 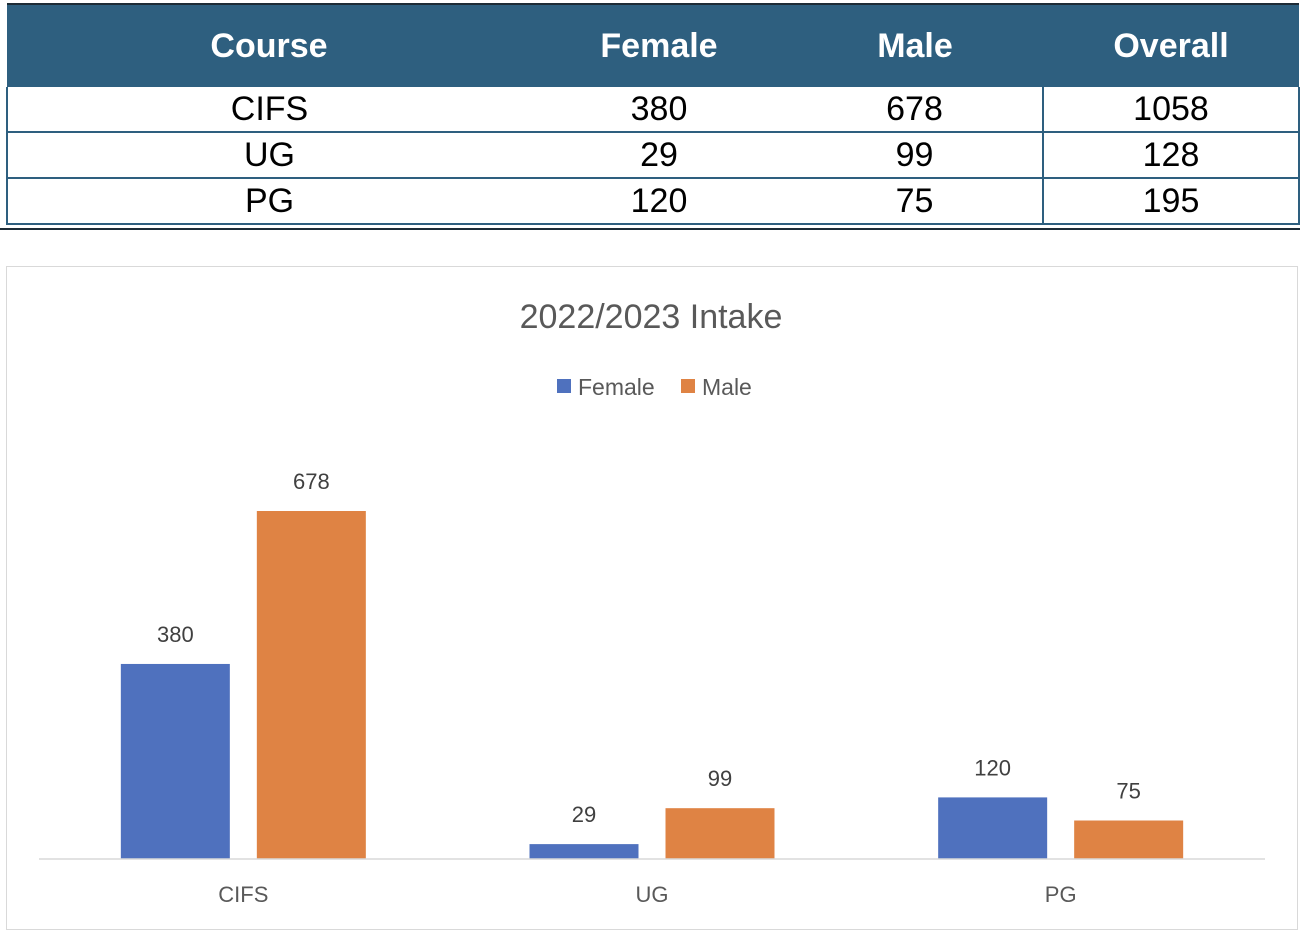 I want to click on x-tick-label-cifs: CIFS, so click(x=243, y=894).